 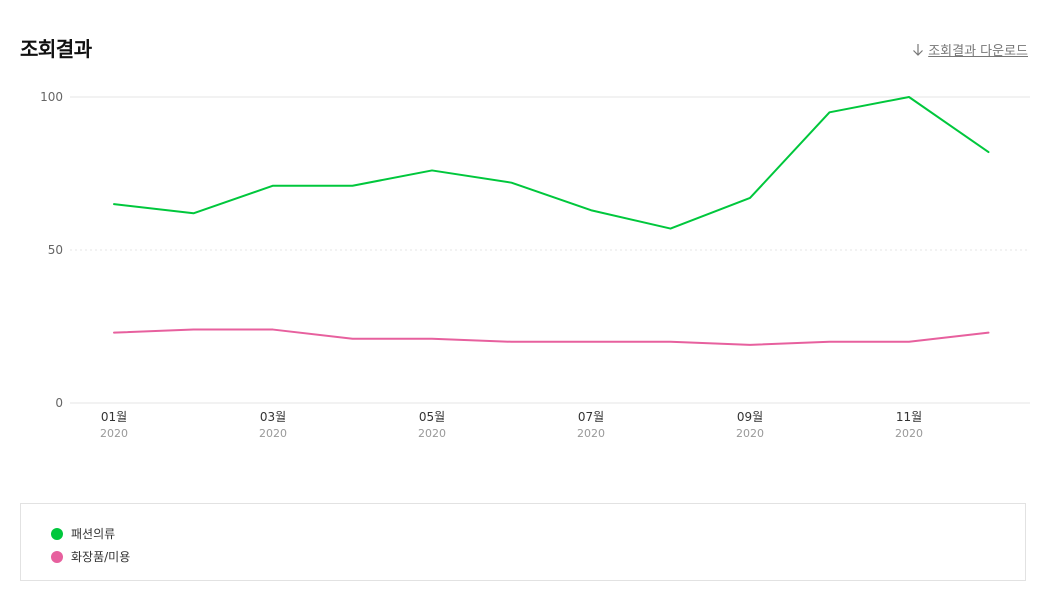 What do you see at coordinates (101, 557) in the screenshot?
I see `legend-label: 화장품/미용` at bounding box center [101, 557].